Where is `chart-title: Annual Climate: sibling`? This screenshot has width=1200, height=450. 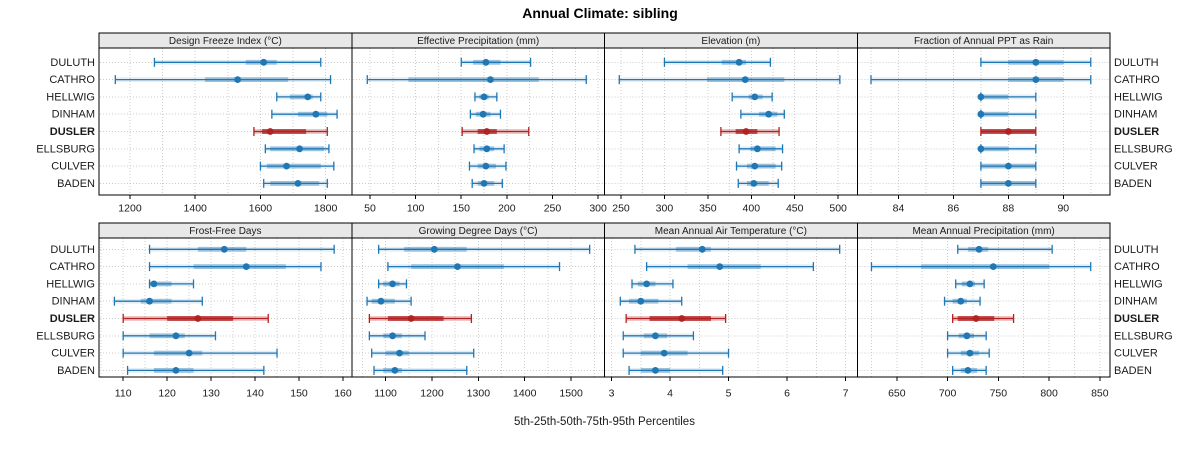 chart-title: Annual Climate: sibling is located at coordinates (600, 13).